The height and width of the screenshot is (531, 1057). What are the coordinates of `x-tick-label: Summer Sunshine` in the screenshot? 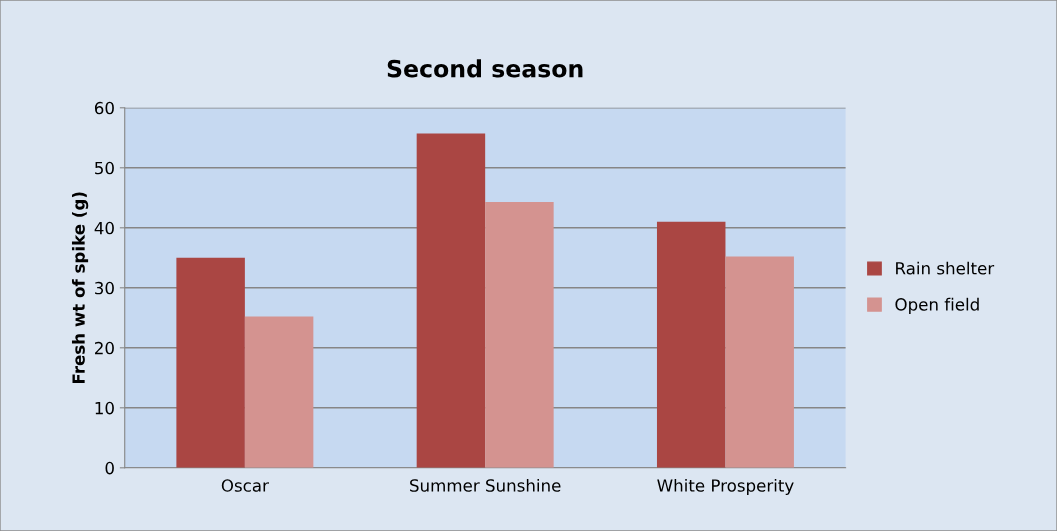 It's located at (485, 485).